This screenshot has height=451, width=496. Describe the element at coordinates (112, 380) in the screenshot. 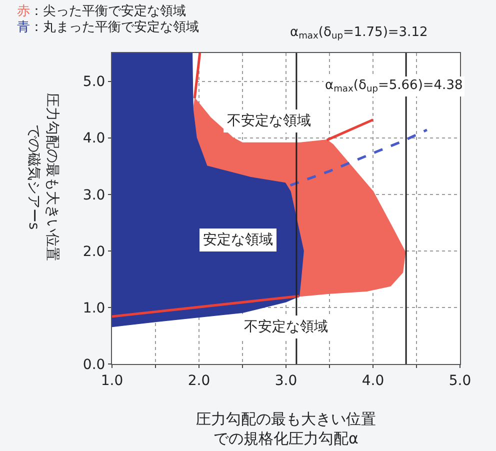

I see `x-tick-label: 1.0` at that location.